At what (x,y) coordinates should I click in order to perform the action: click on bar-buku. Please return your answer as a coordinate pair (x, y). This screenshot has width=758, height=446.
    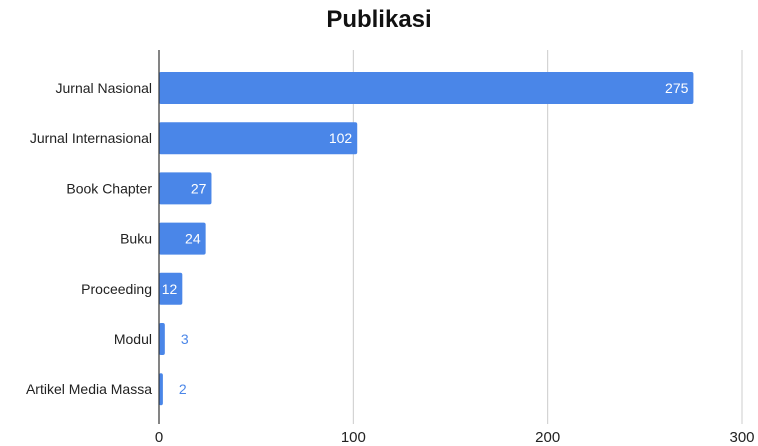
    Looking at the image, I should click on (182, 238).